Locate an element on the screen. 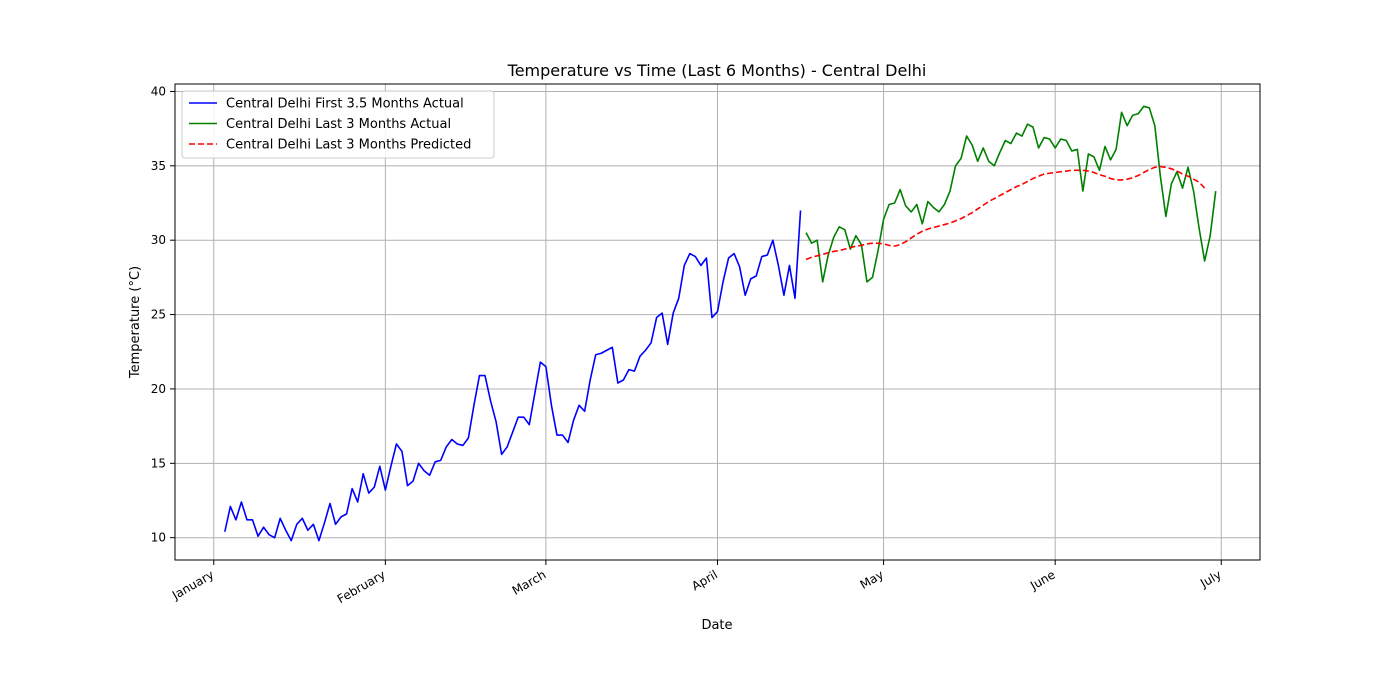 The height and width of the screenshot is (700, 1400). legend-box is located at coordinates (338, 124).